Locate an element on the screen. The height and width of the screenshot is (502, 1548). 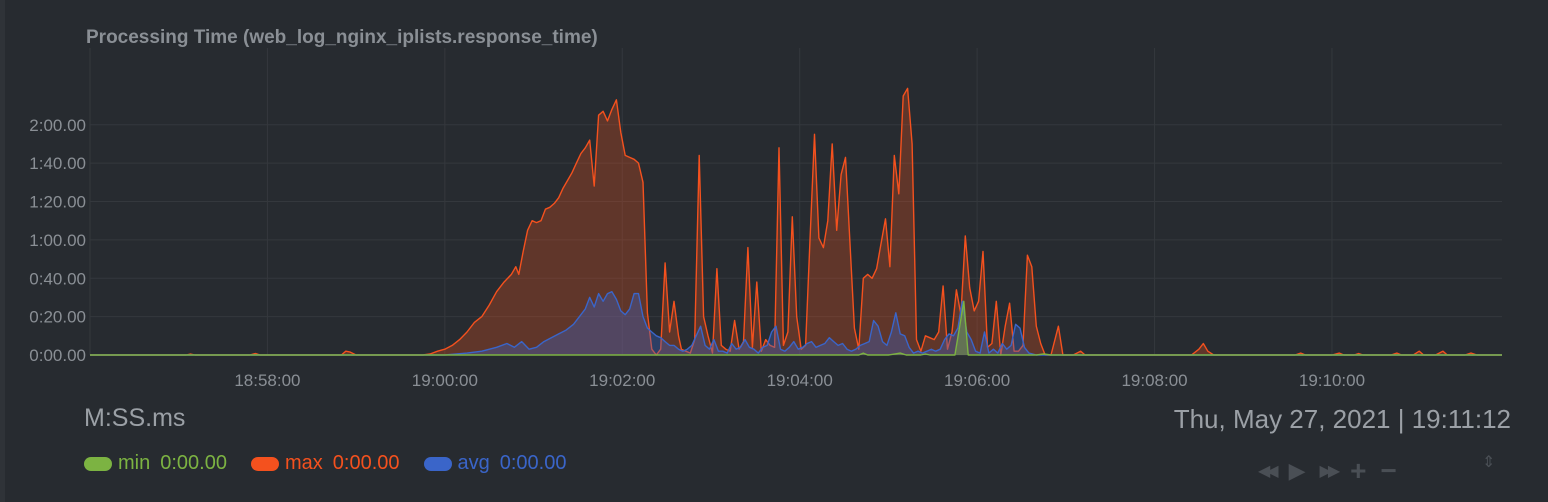
legend-value-max: 0:00.00 is located at coordinates (366, 463).